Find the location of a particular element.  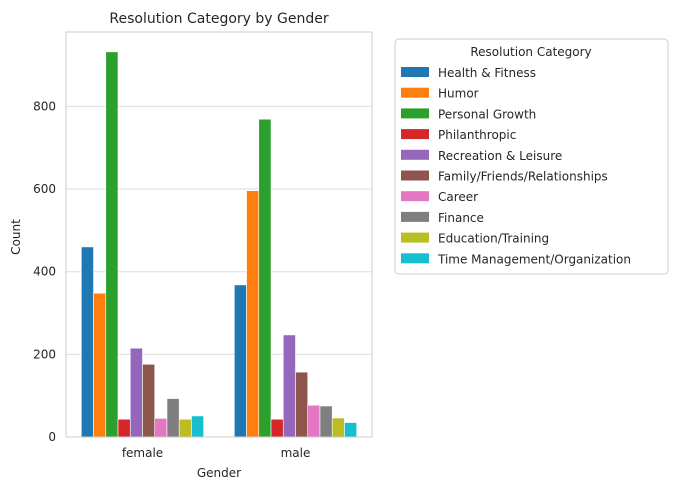

legend-label: Philanthropic is located at coordinates (477, 135).